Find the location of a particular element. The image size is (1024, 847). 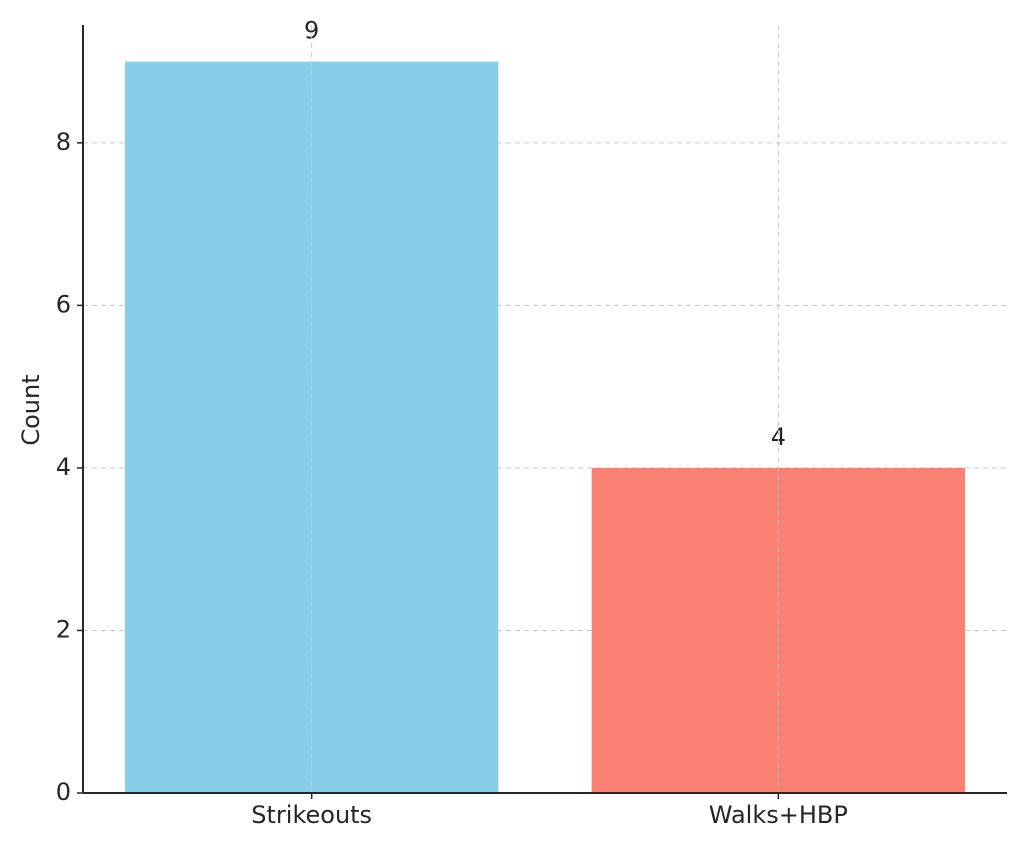

y-tick-label: 6 is located at coordinates (63, 304).